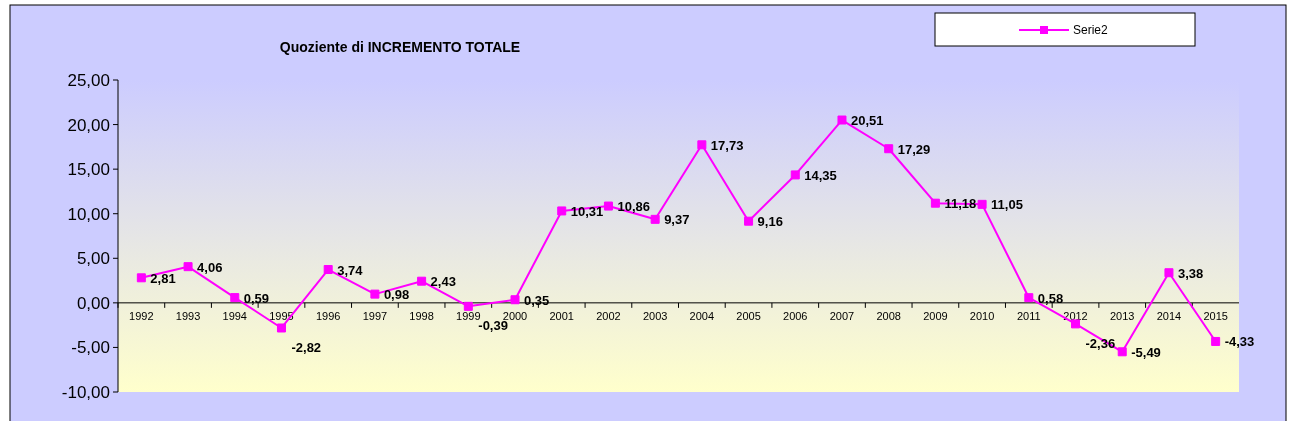 This screenshot has height=421, width=1290. Describe the element at coordinates (727, 145) in the screenshot. I see `data-label: 17,73` at that location.